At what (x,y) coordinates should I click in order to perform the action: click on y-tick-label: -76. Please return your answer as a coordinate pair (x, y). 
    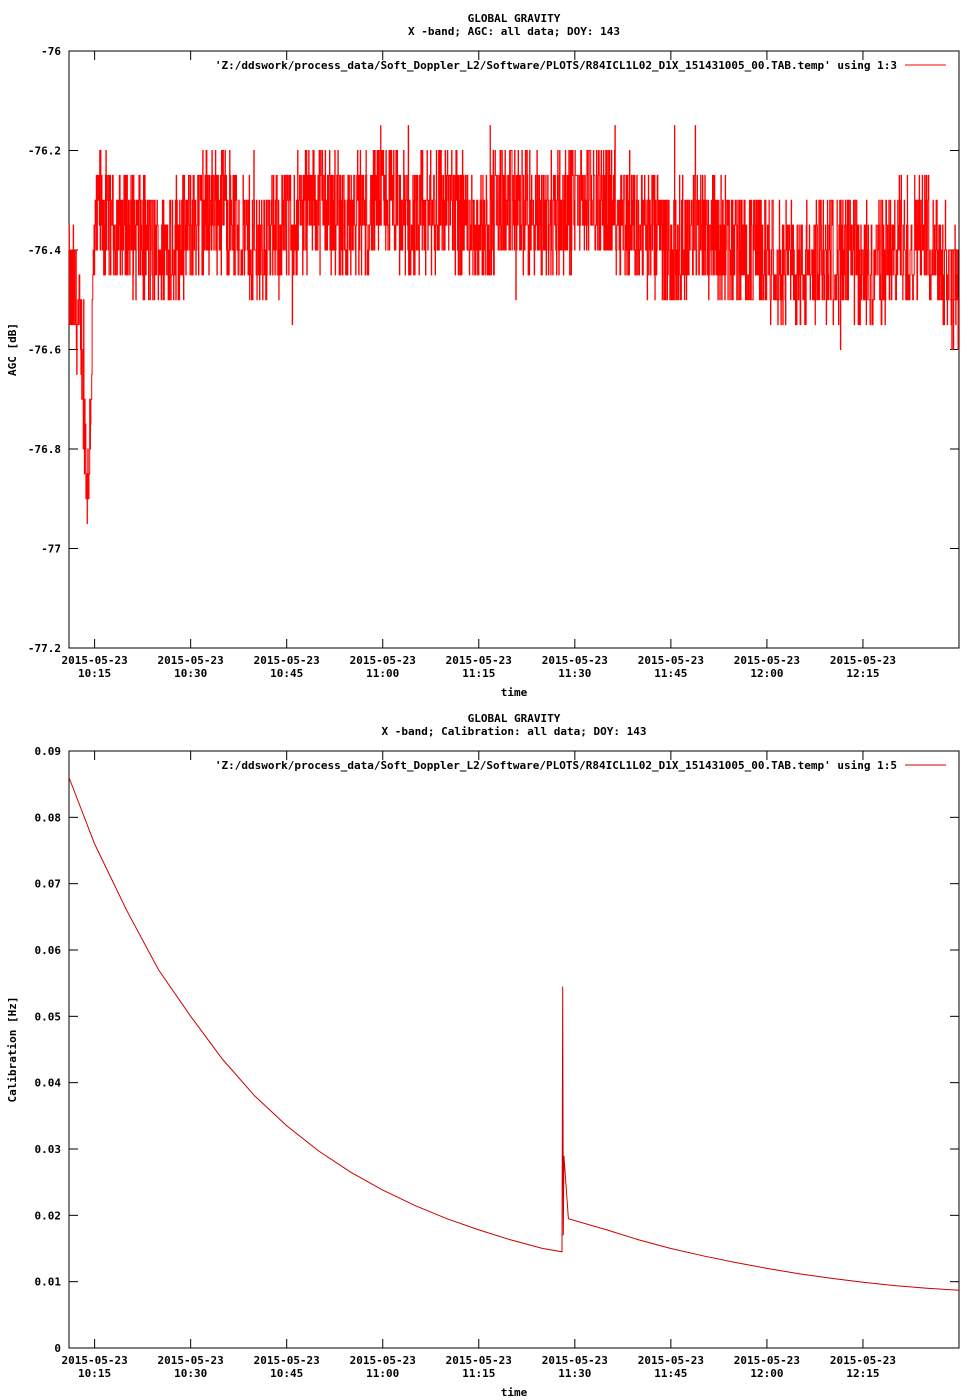
    Looking at the image, I should click on (51, 51).